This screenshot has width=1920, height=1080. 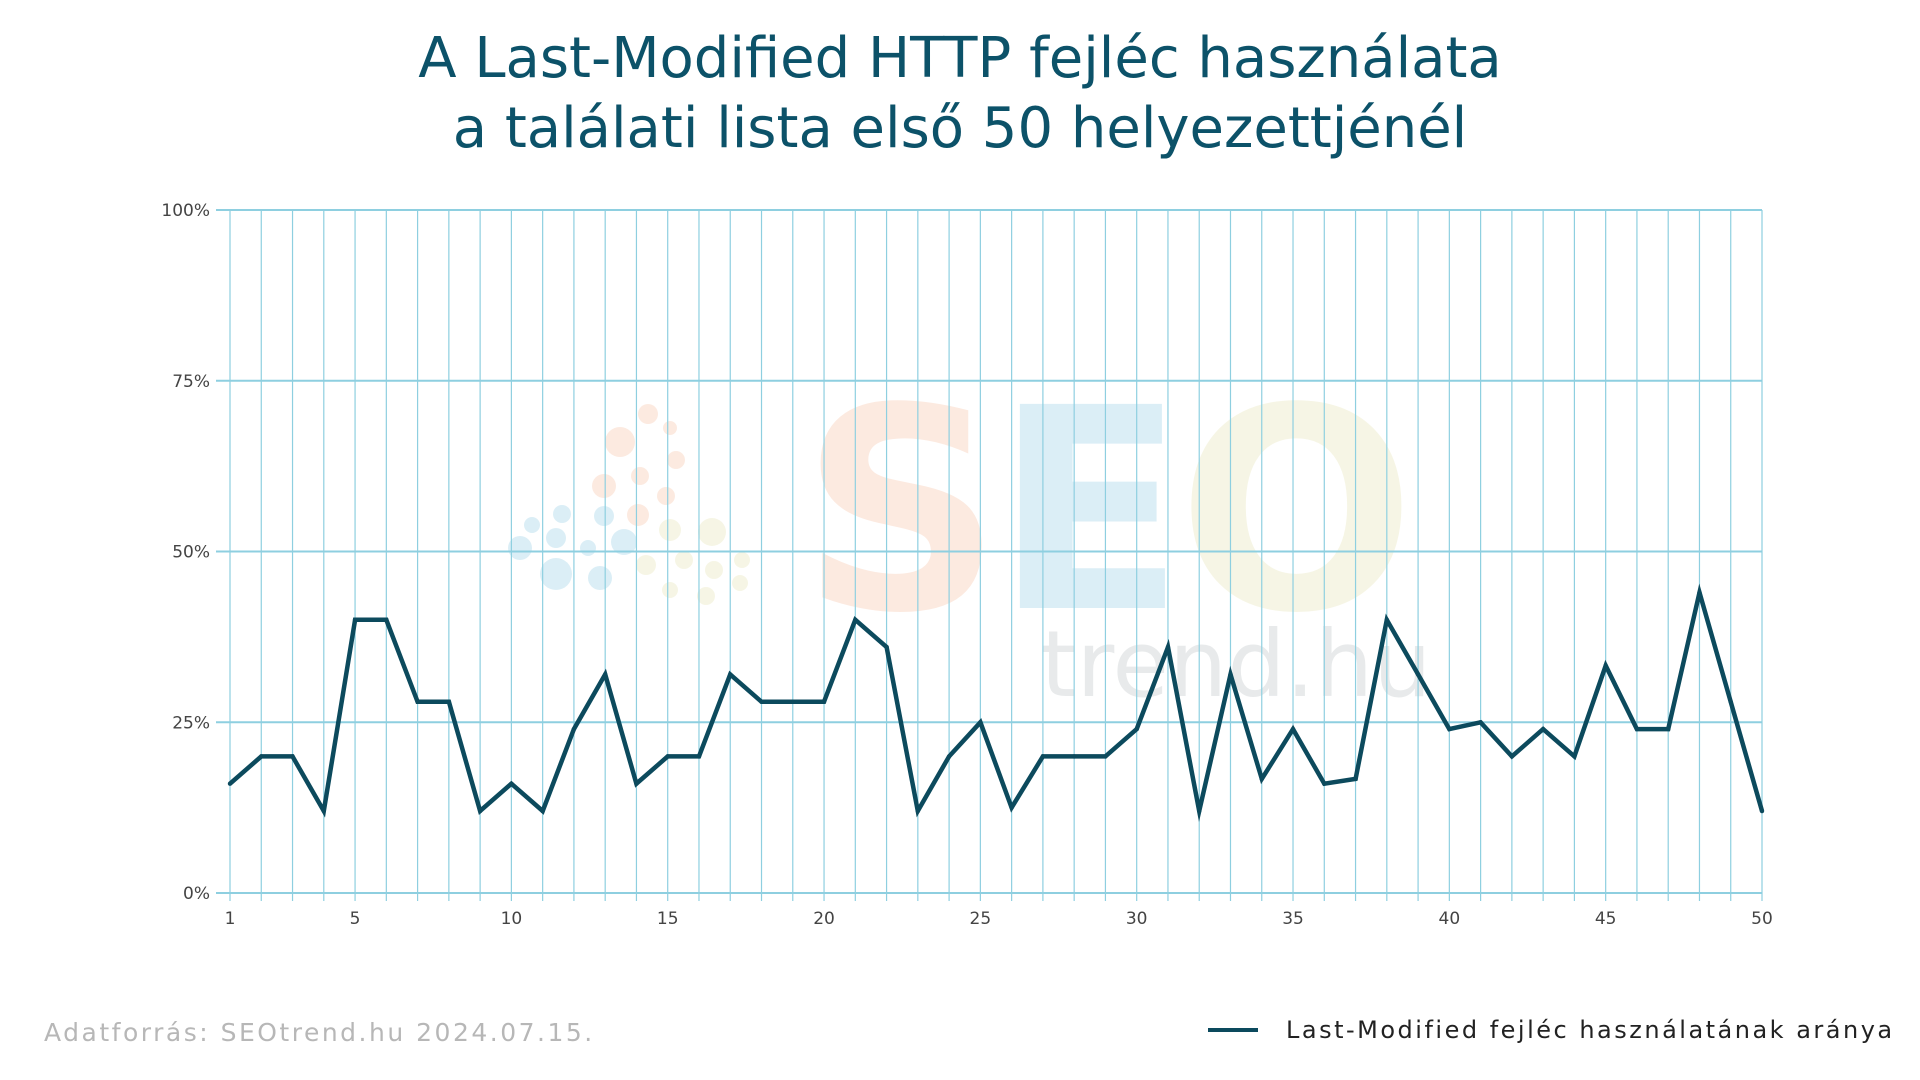 I want to click on y-tick-label: 75%, so click(x=191, y=382).